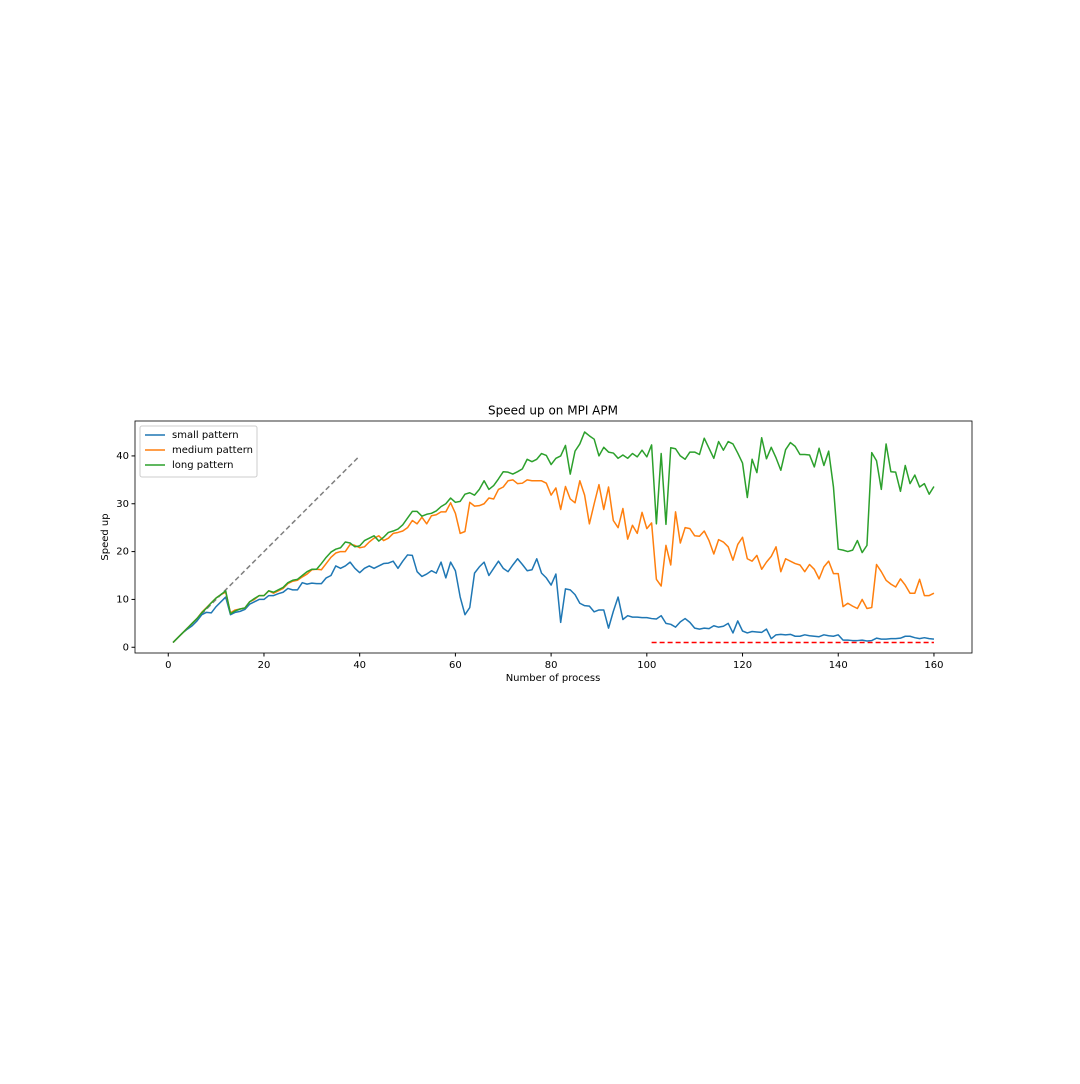  Describe the element at coordinates (122, 456) in the screenshot. I see `y-tick-label: 40` at that location.